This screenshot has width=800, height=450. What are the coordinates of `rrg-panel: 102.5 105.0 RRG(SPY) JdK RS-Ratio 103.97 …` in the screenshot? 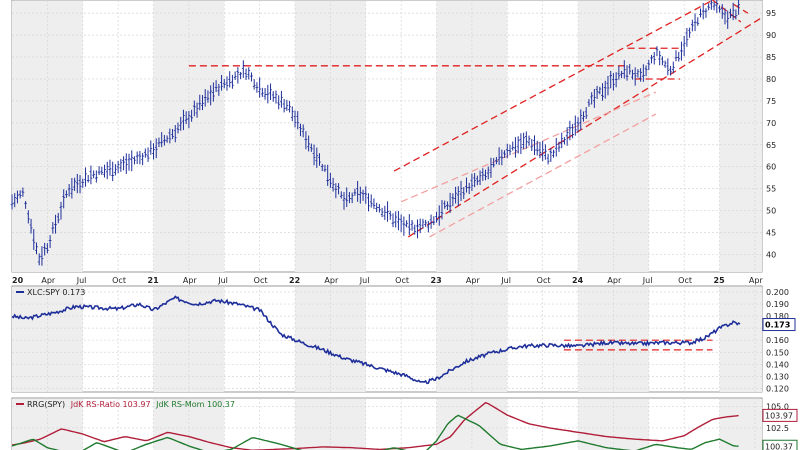 It's located at (404, 423).